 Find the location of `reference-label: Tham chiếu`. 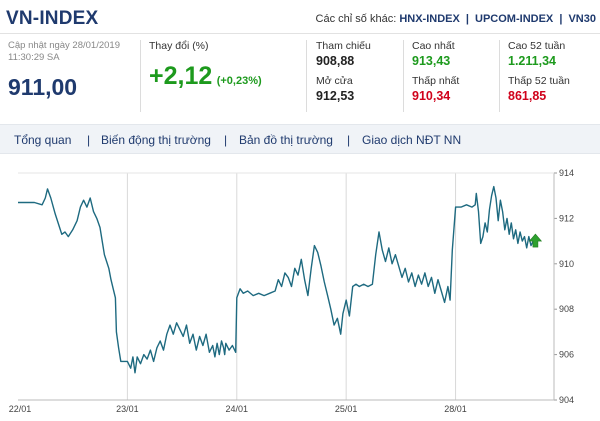

reference-label: Tham chiếu is located at coordinates (343, 46).